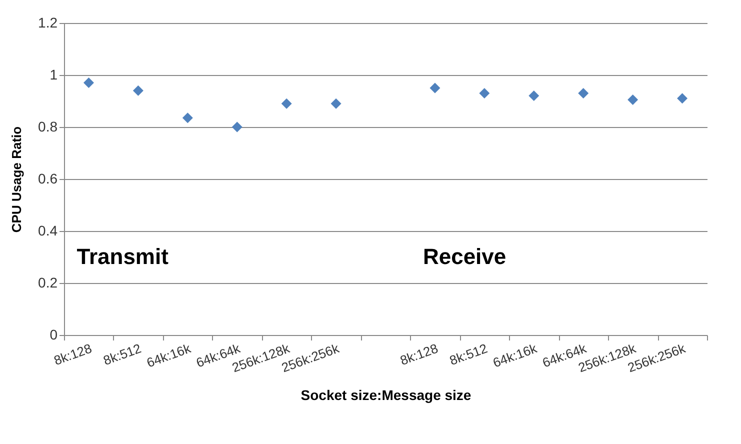 The width and height of the screenshot is (741, 444). I want to click on y-tick-label: 0.6, so click(48, 178).